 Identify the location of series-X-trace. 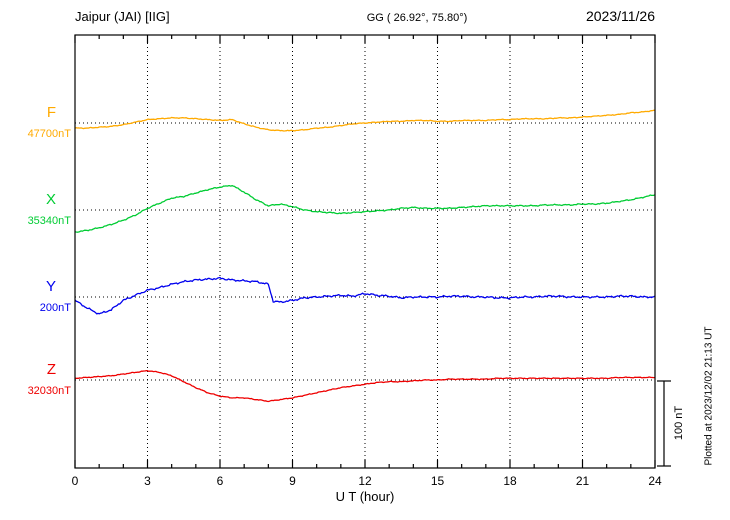
(365, 208).